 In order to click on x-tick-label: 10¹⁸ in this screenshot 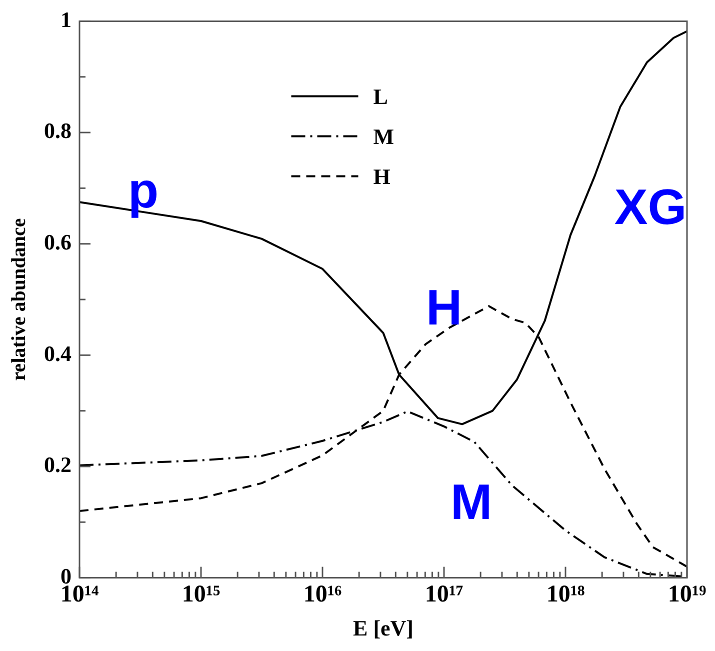, I will do `click(565, 594)`.